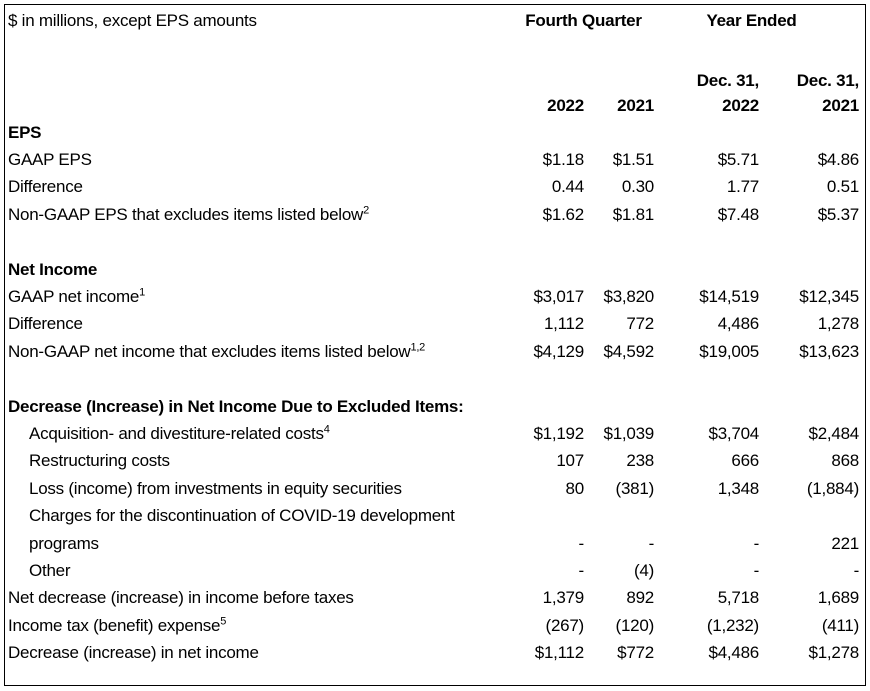 This screenshot has width=870, height=691. I want to click on row-label-text: programs, so click(64, 543).